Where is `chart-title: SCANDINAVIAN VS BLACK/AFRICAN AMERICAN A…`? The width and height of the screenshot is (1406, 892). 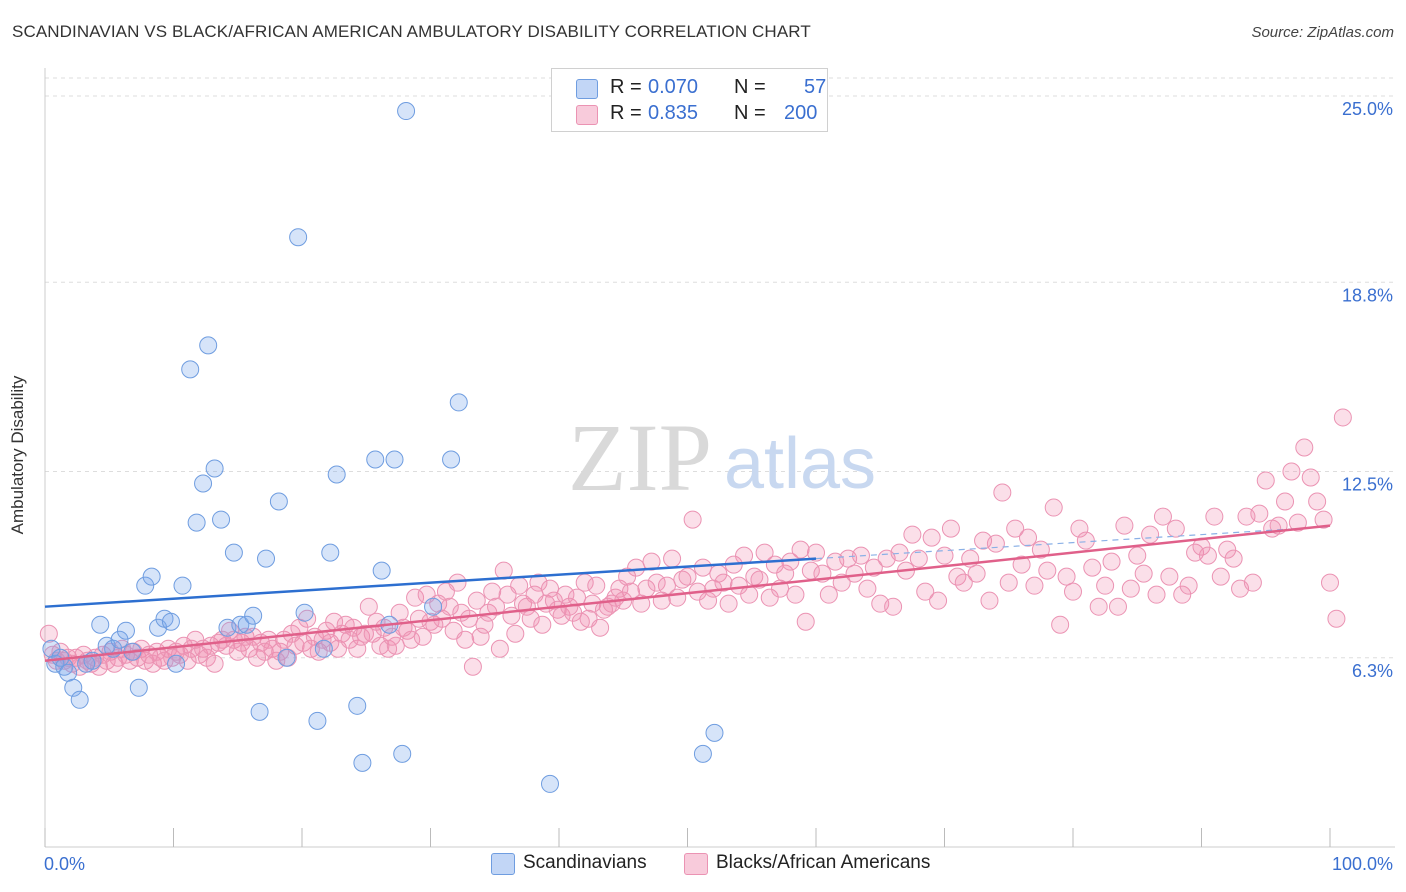 chart-title: SCANDINAVIAN VS BLACK/AFRICAN AMERICAN A… is located at coordinates (411, 31).